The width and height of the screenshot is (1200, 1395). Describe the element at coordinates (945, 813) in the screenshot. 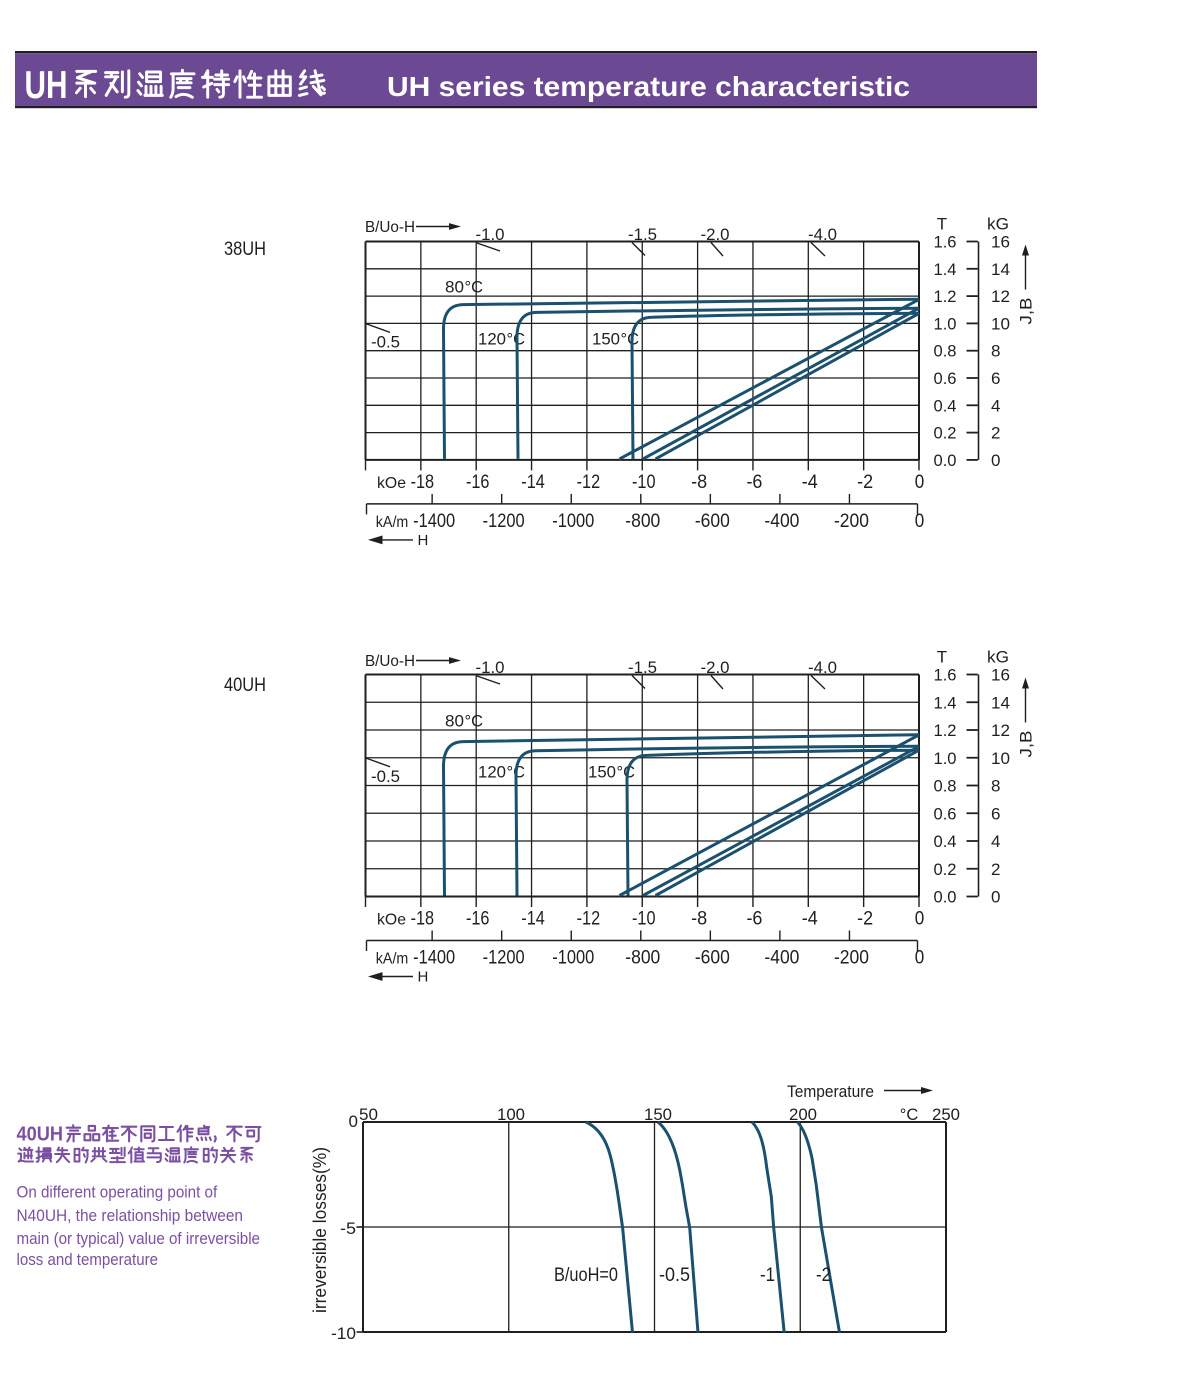

I see `svg-text: 0.6` at that location.